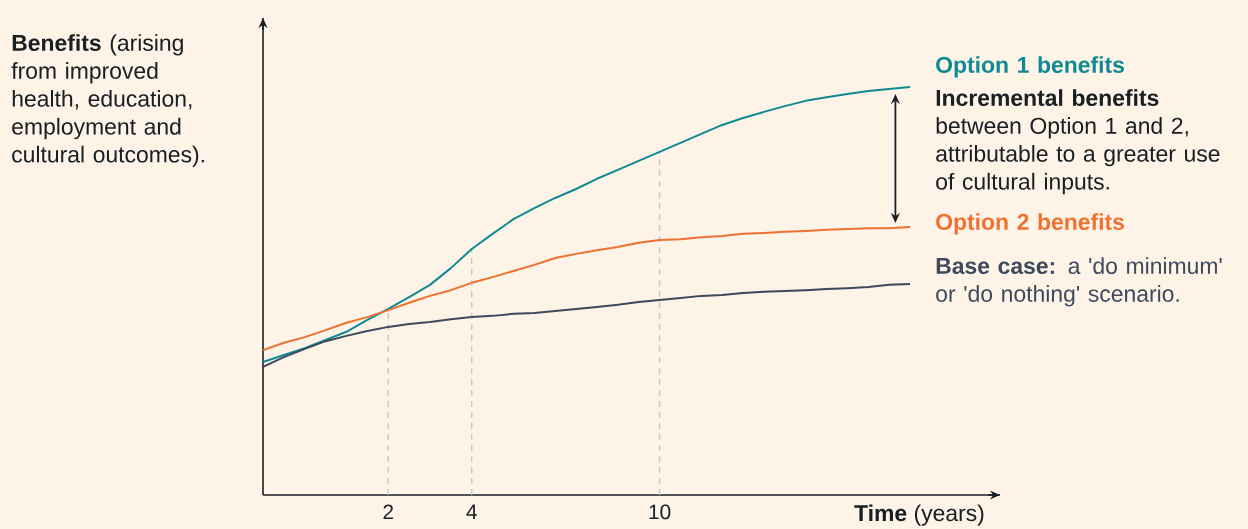 This screenshot has width=1248, height=529. I want to click on text: Incremental benefits between Option 1 and 2, attributable to a greater use of cultural inputs., so click(1078, 142).